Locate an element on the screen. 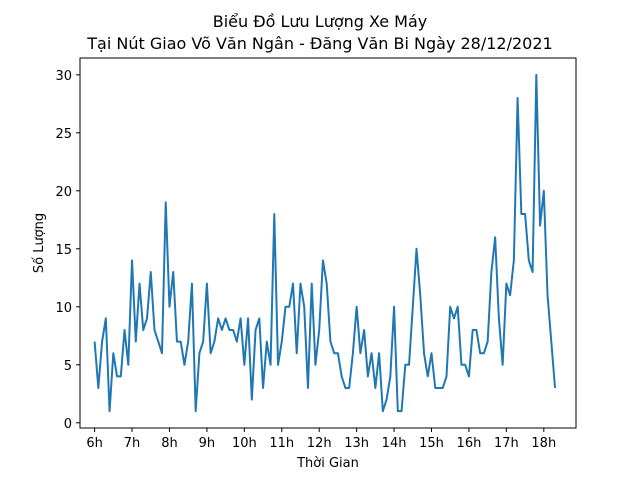 The width and height of the screenshot is (640, 480). x-tick-label: 14h is located at coordinates (394, 443).